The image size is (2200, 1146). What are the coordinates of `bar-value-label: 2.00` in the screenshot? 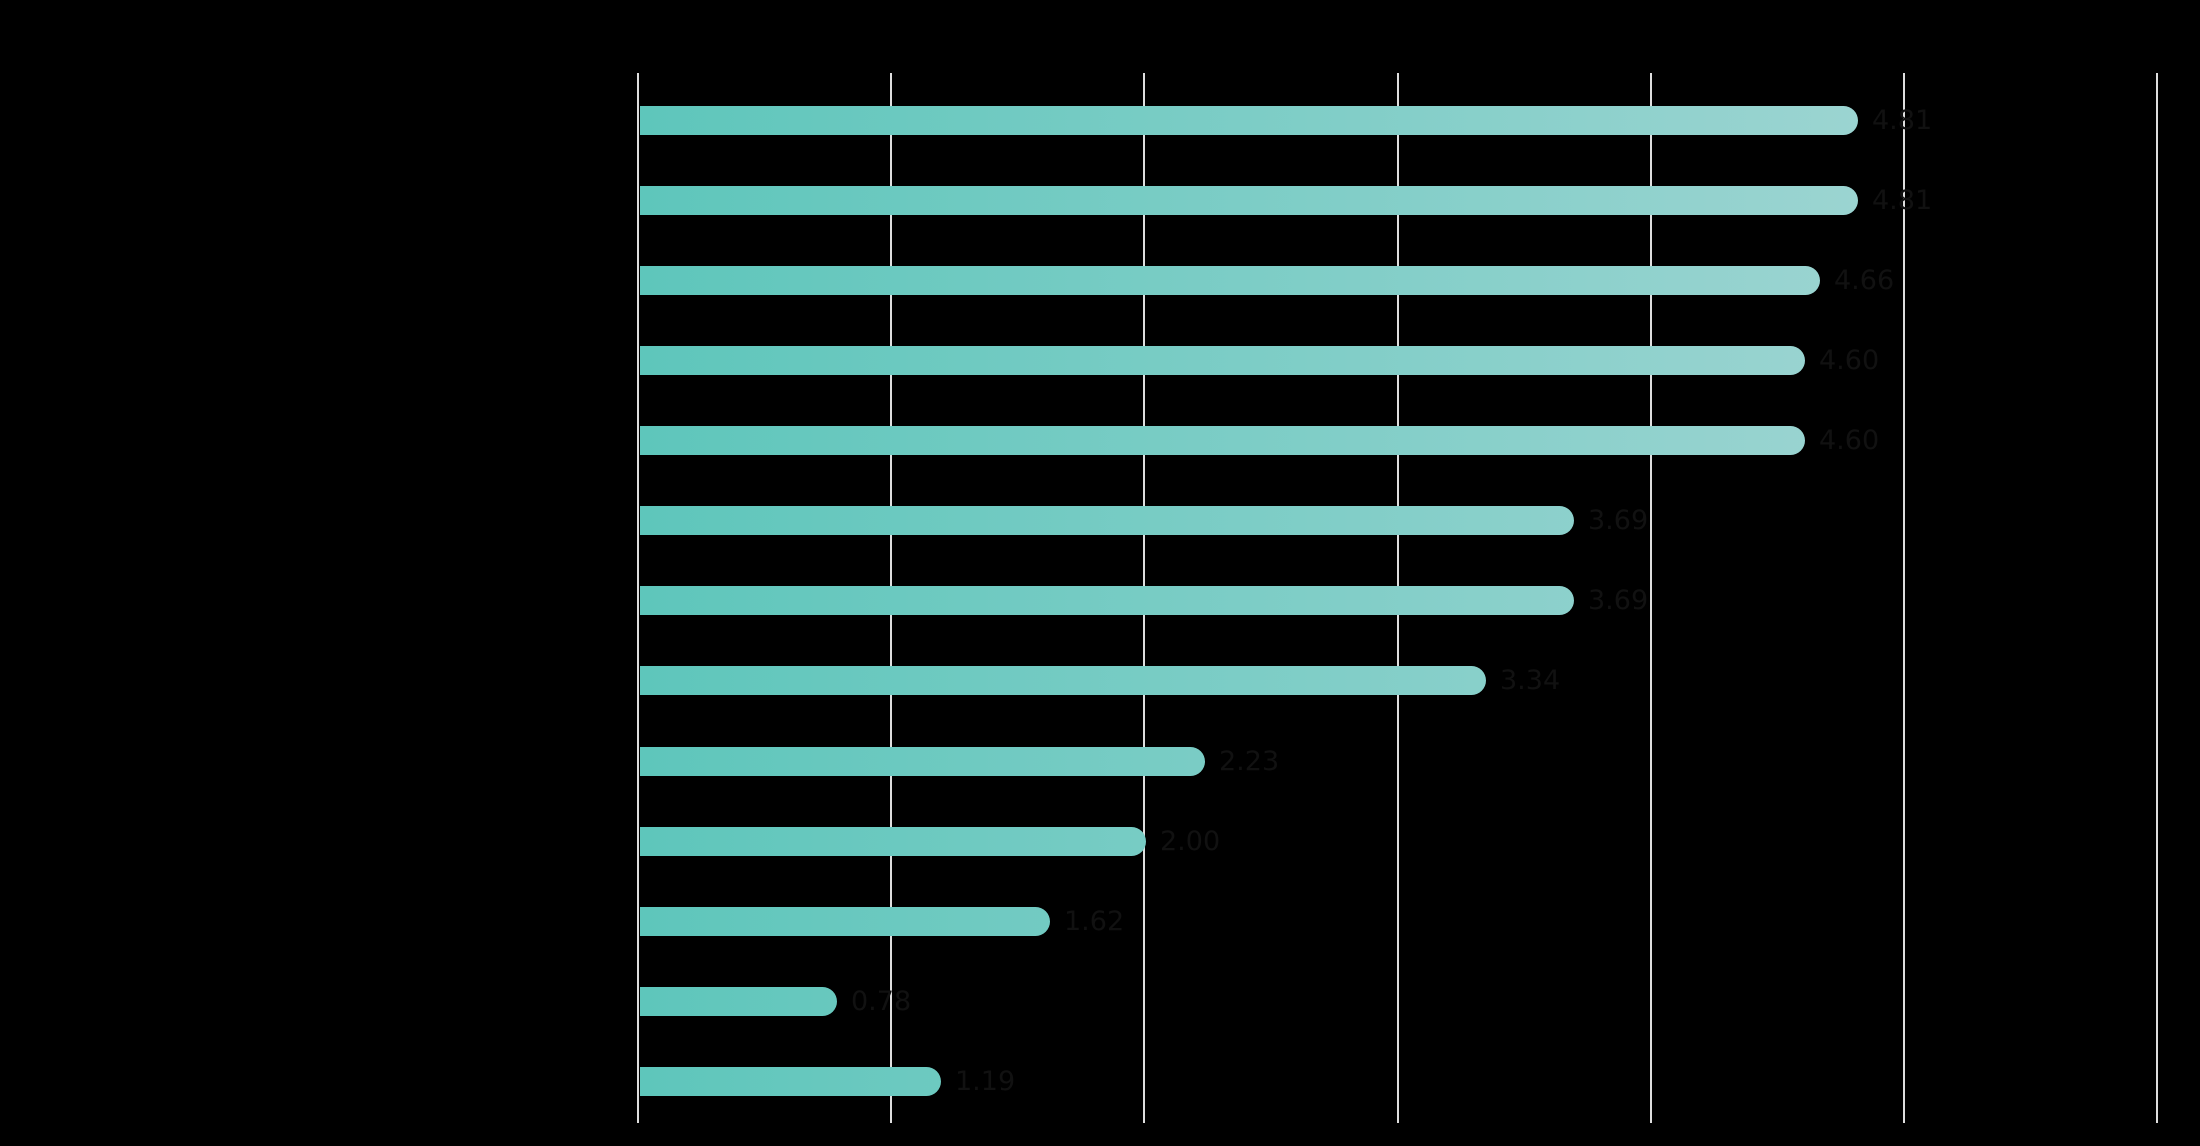 It's located at (1190, 841).